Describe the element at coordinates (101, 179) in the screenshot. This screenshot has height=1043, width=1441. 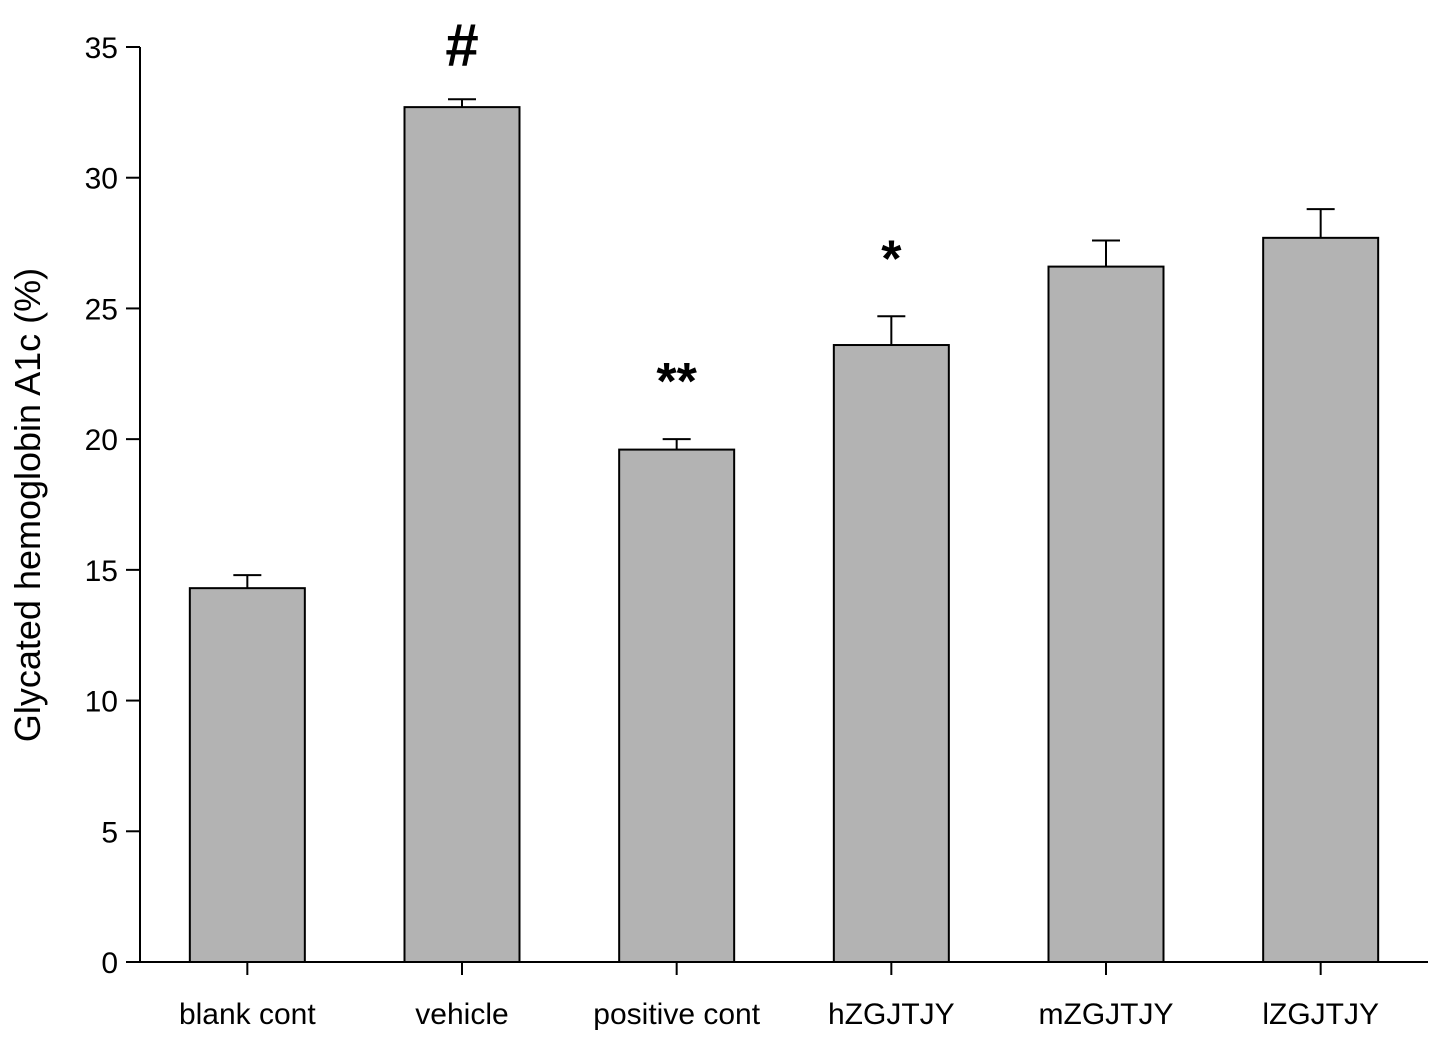
I see `y-tick-label: 30` at that location.